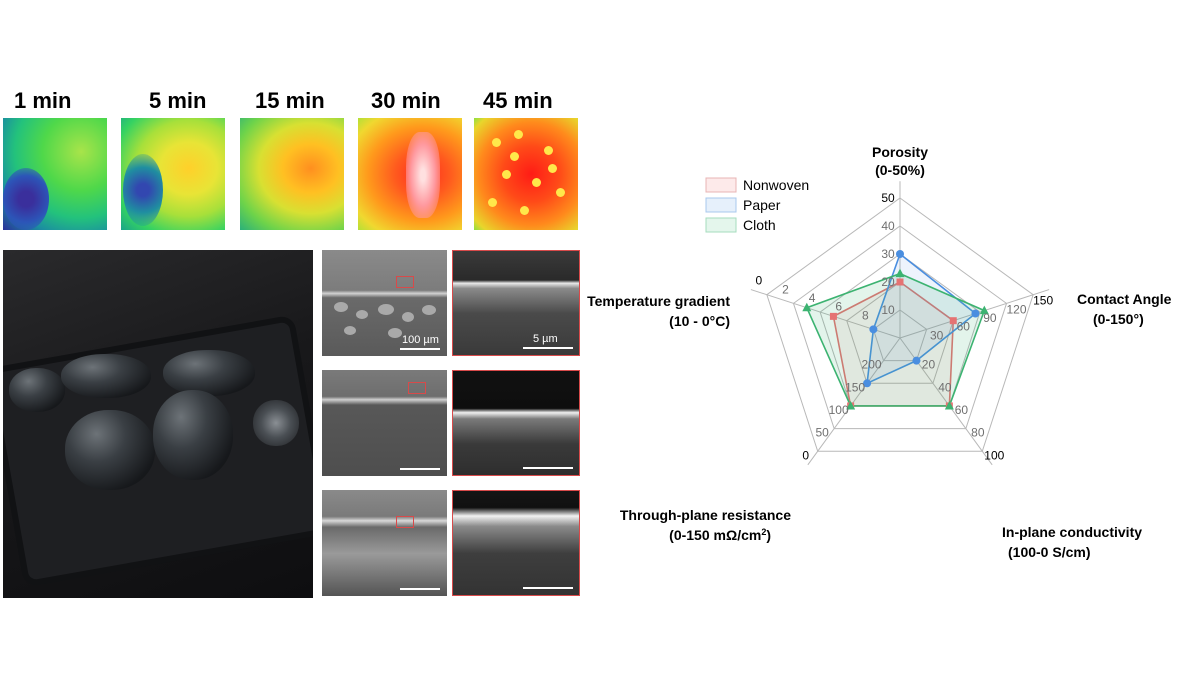  What do you see at coordinates (812, 298) in the screenshot?
I see `tick-label: 4` at bounding box center [812, 298].